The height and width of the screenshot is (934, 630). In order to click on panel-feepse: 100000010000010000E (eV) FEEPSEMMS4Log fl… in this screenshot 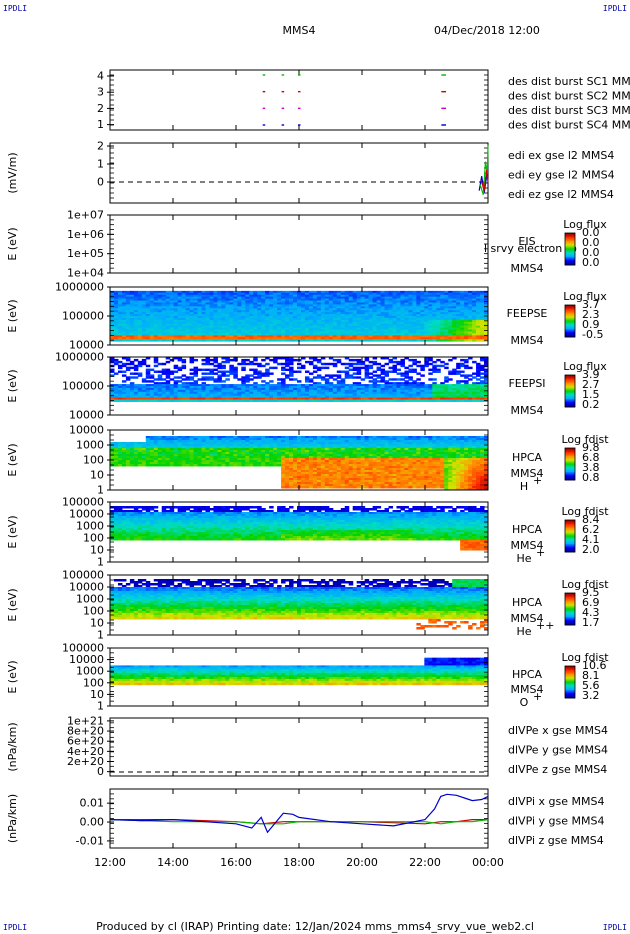, I will do `click(306, 316)`.